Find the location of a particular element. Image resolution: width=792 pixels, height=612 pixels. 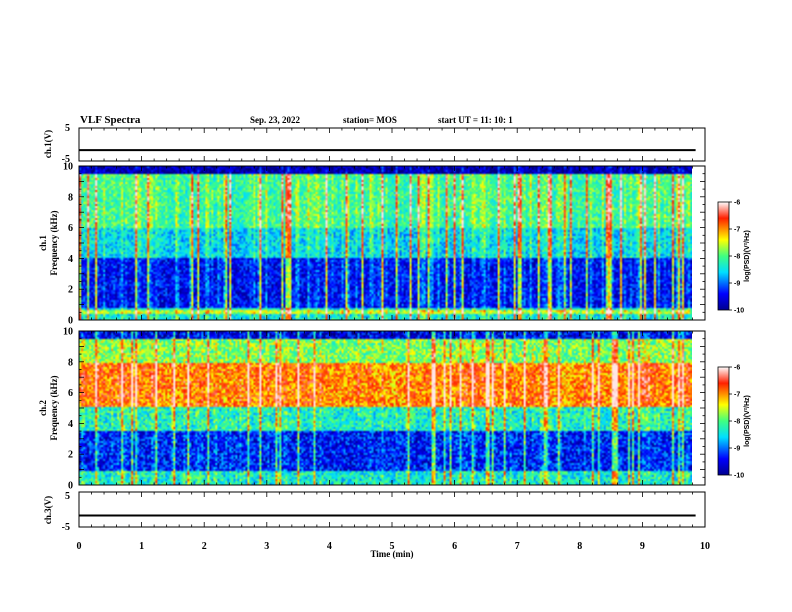

time-axis-label: Time (min) is located at coordinates (391, 554).